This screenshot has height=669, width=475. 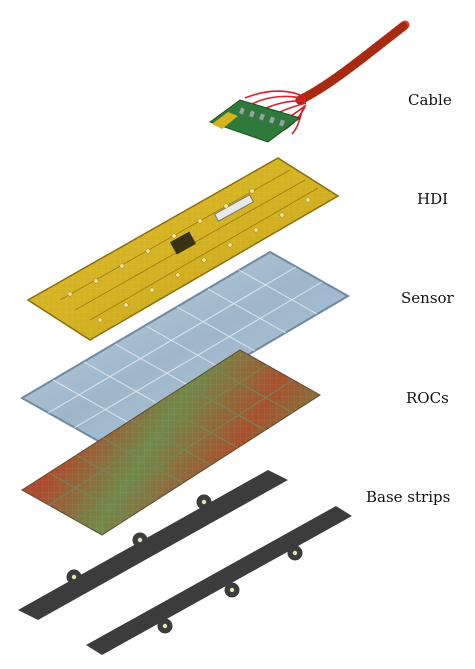 I want to click on label-sensor: Sensor, so click(x=427, y=298).